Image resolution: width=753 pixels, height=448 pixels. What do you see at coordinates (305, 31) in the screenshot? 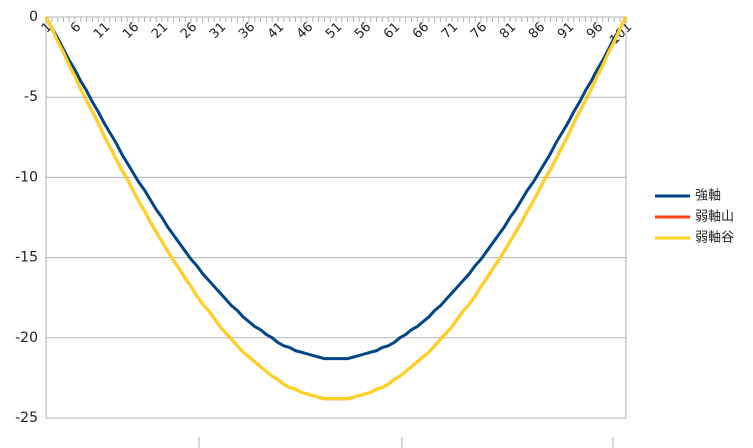
I see `x-tick-label: 46` at bounding box center [305, 31].